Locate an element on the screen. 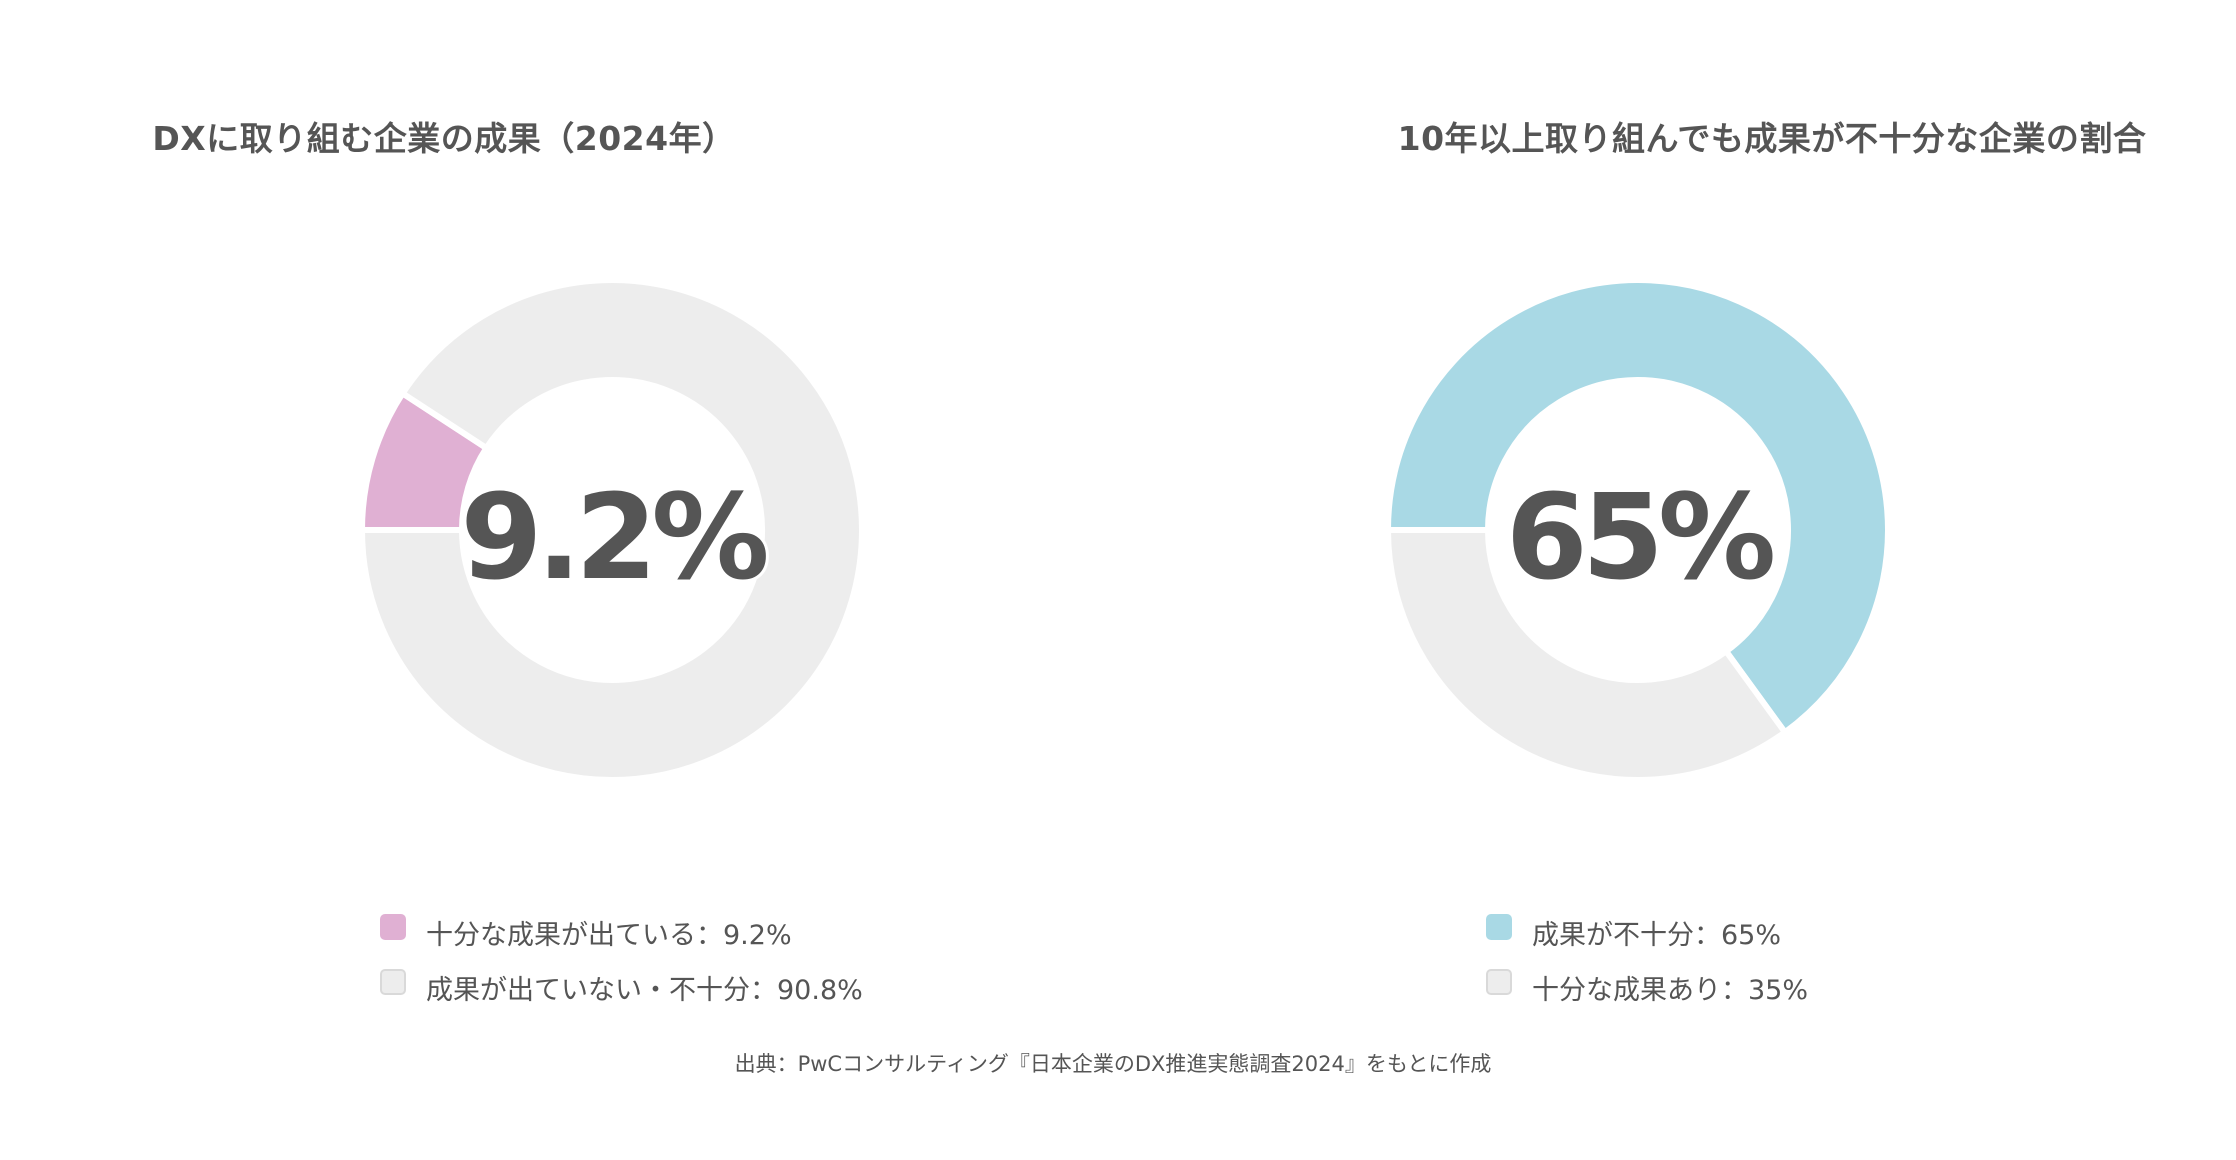 The height and width of the screenshot is (1160, 2236). center-value-label: 65% is located at coordinates (1639, 537).